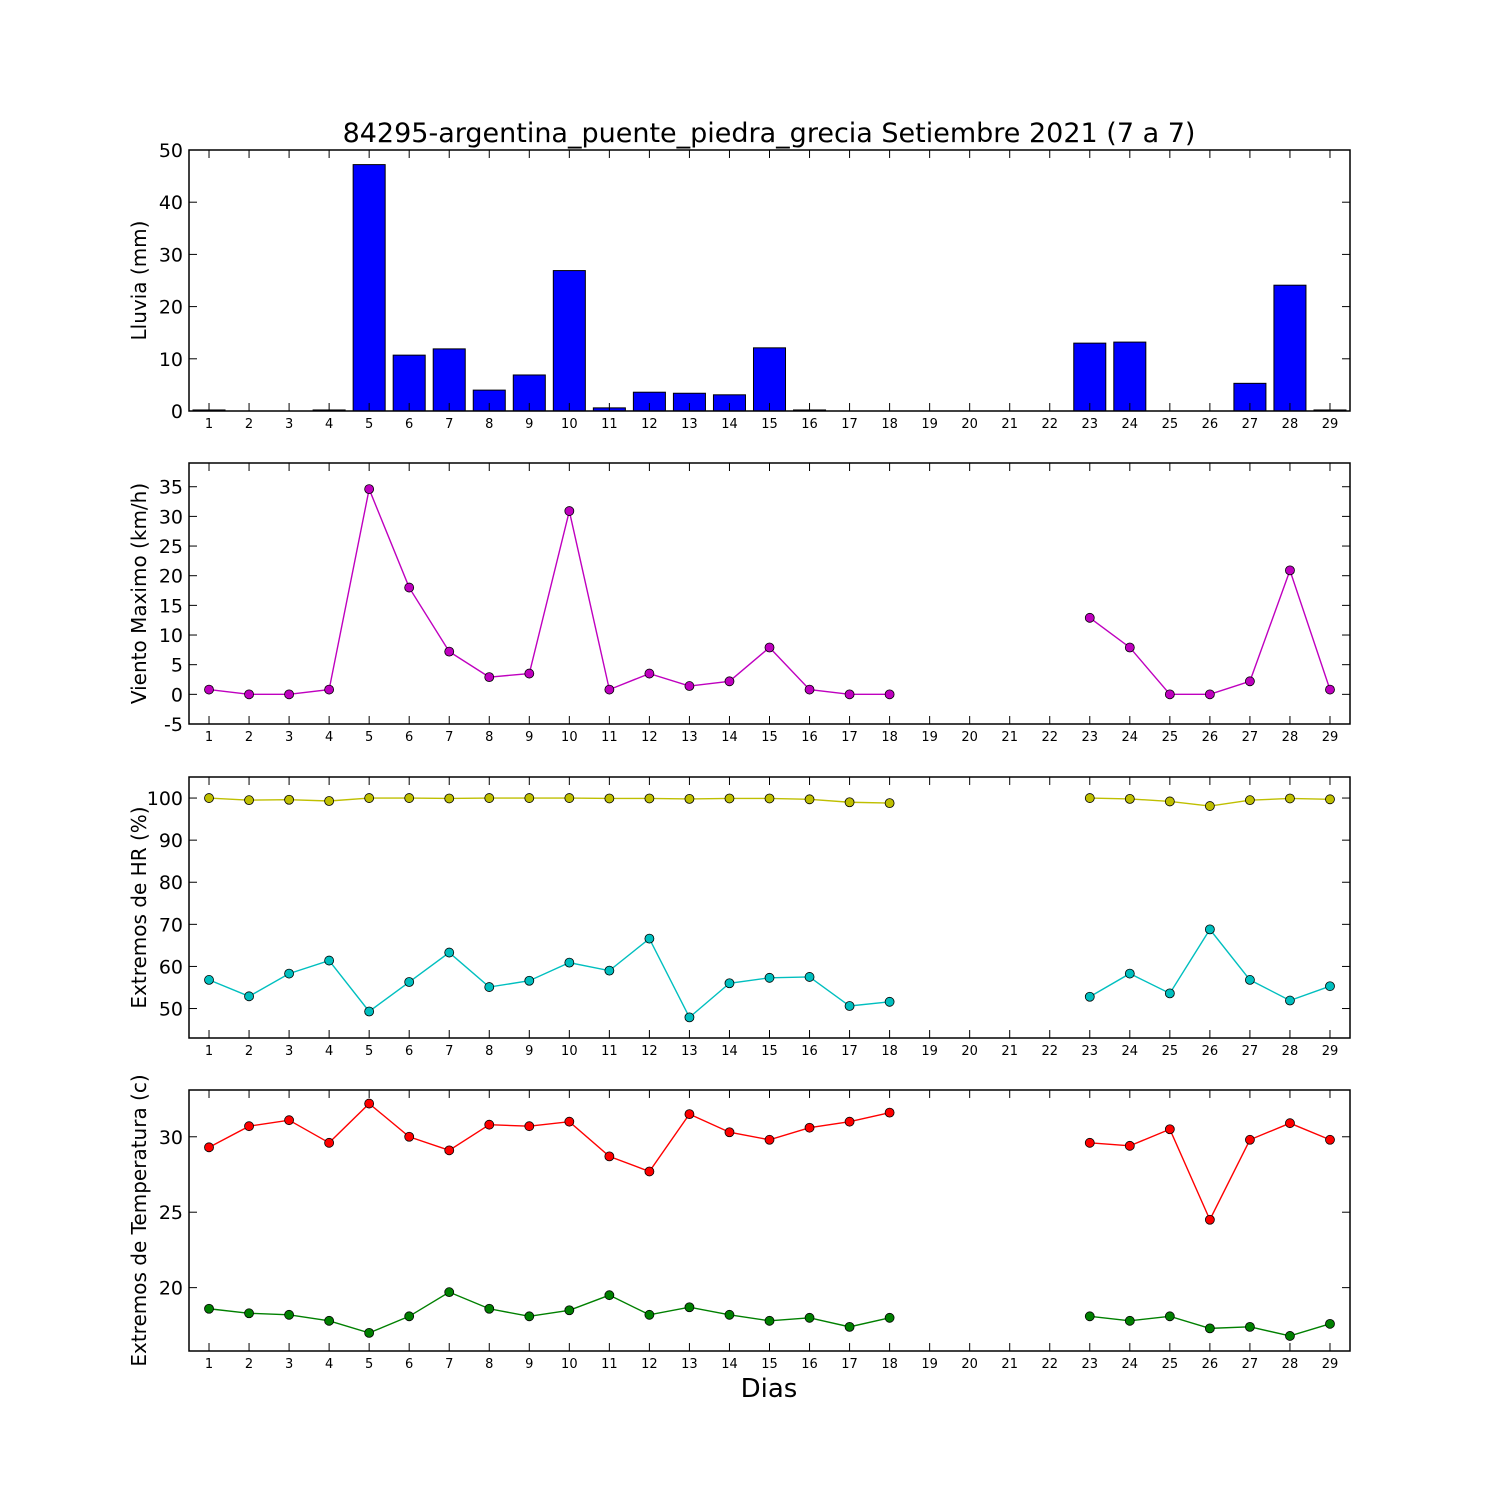 The width and height of the screenshot is (1500, 1500). I want to click on y-tick-label: 15, so click(171, 606).